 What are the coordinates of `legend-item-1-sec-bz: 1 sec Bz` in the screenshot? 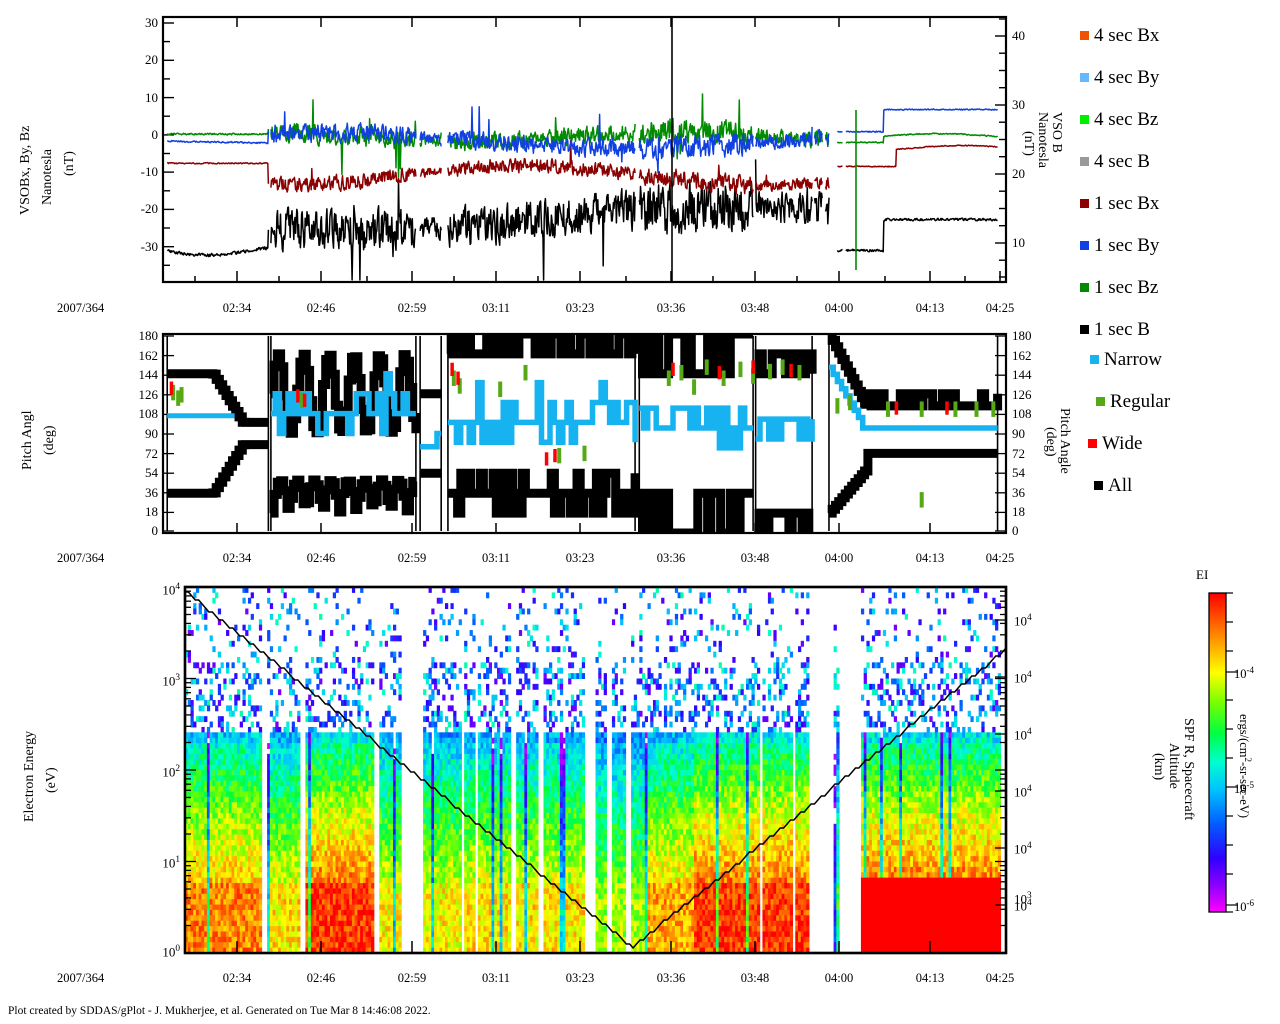 It's located at (1119, 287).